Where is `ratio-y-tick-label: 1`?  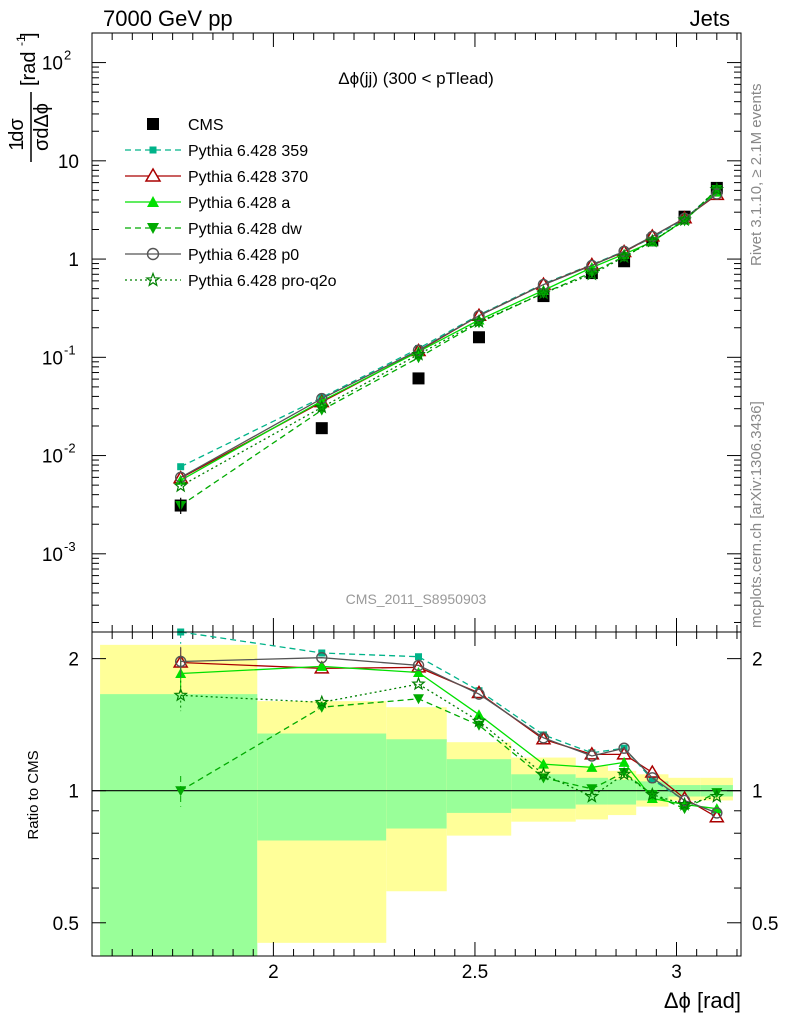 ratio-y-tick-label: 1 is located at coordinates (73, 792).